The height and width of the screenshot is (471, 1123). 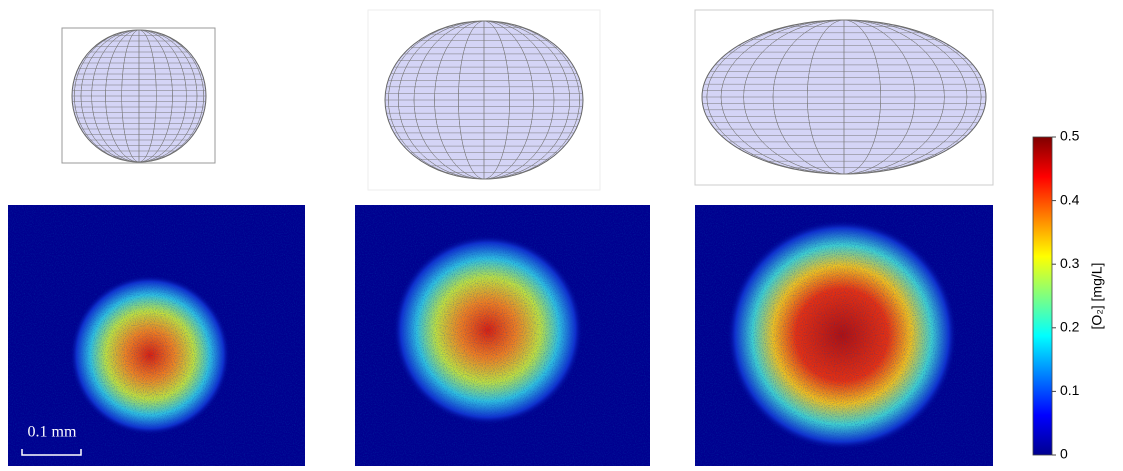 I want to click on scale-bar-label: 0.1 mm, so click(x=52, y=432).